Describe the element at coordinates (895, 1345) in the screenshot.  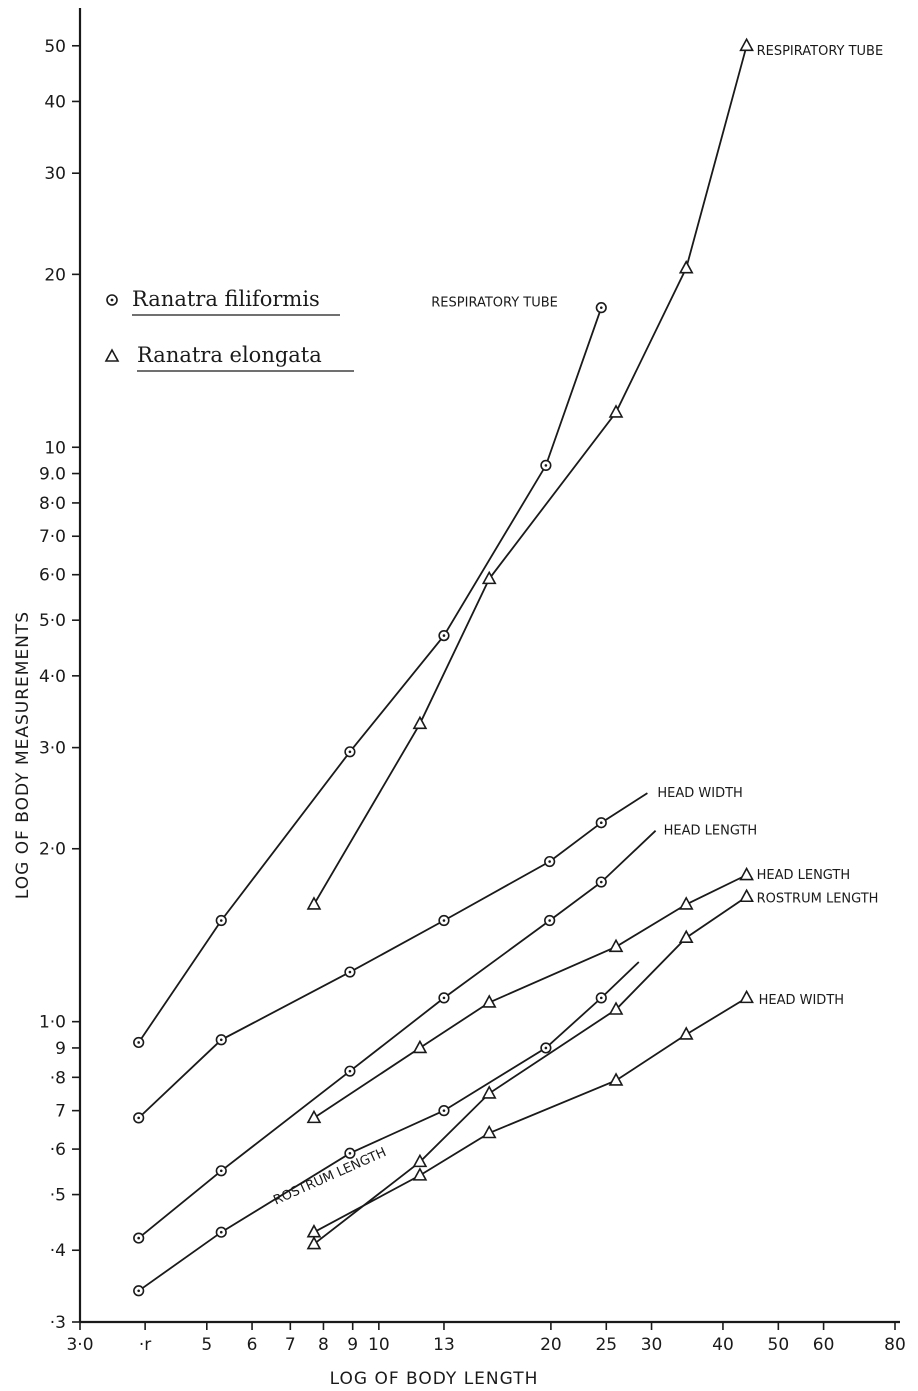
I see `x-tick-label: 80` at that location.